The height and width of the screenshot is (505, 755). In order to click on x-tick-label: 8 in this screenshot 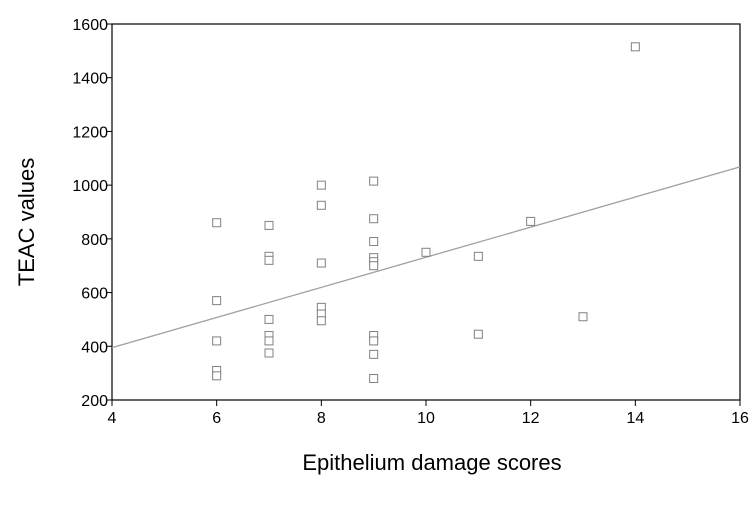, I will do `click(321, 418)`.